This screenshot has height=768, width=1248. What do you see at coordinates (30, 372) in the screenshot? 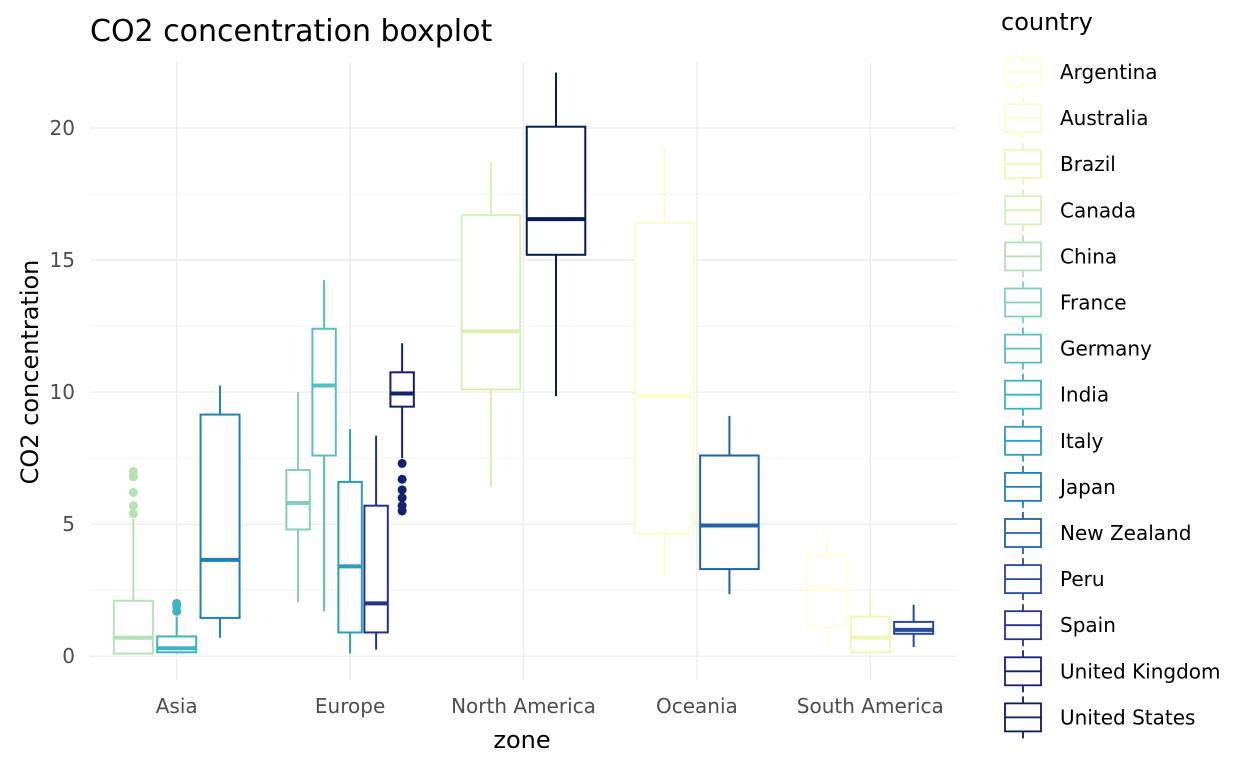
I see `y-axis-title: CO2 concentration` at bounding box center [30, 372].